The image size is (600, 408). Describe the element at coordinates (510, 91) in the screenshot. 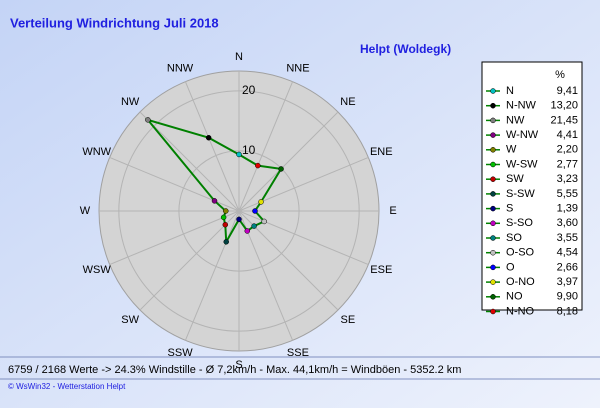

I see `legend-label: N` at that location.